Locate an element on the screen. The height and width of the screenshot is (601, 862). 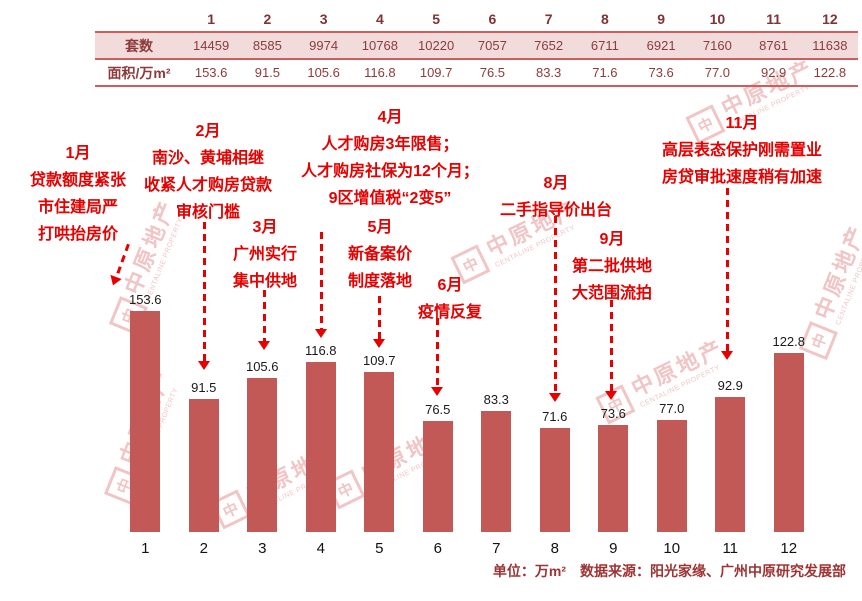
x-axis-label: 1 is located at coordinates (145, 548).